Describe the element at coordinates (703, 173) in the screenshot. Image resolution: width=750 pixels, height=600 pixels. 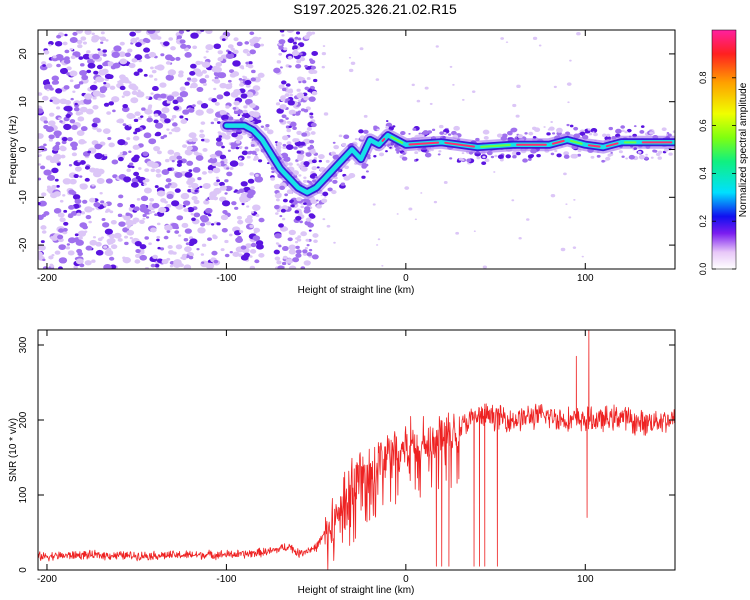
I see `colorbar-tick-label: 0.4` at that location.